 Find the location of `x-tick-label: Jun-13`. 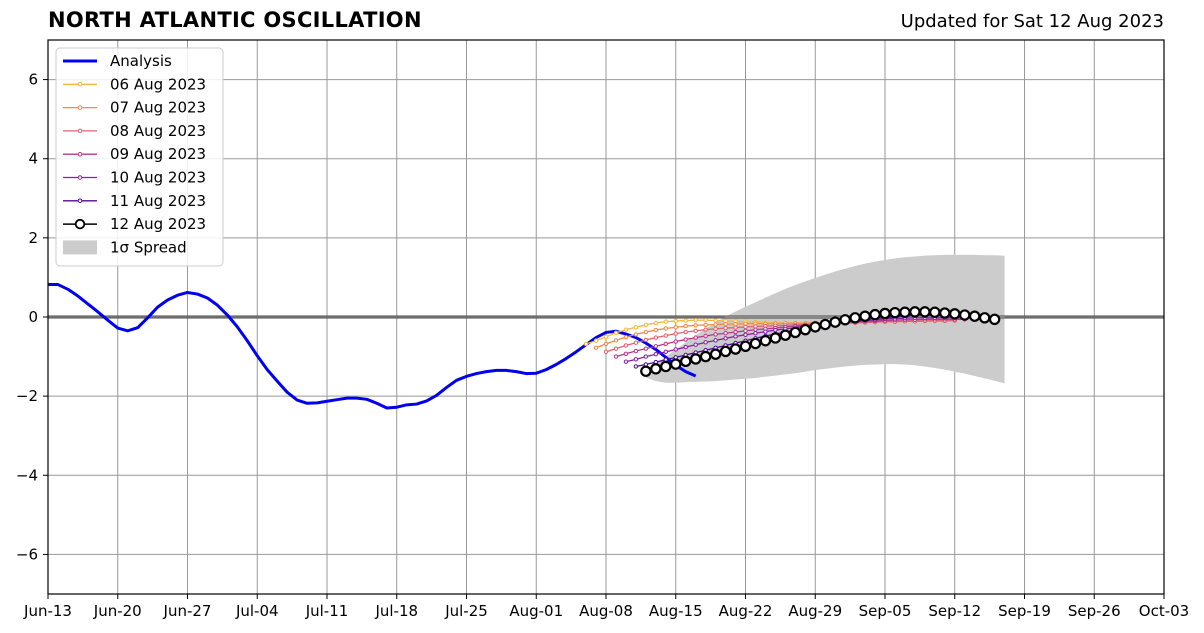

x-tick-label: Jun-13 is located at coordinates (47, 611).